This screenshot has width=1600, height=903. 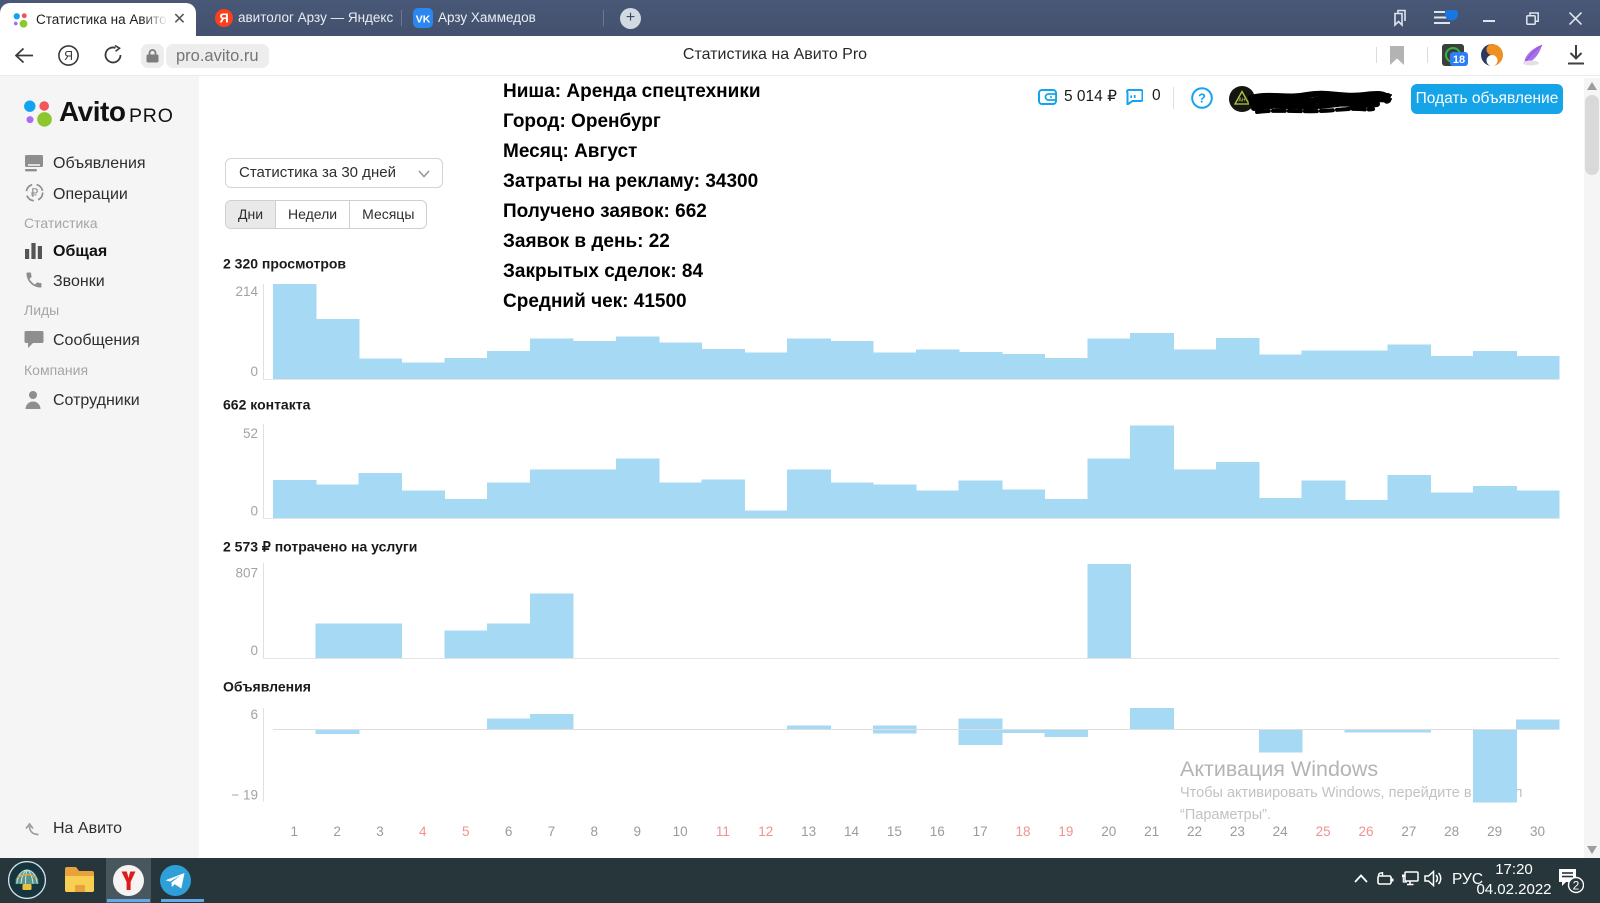 What do you see at coordinates (723, 831) in the screenshot?
I see `svg-text: 11` at bounding box center [723, 831].